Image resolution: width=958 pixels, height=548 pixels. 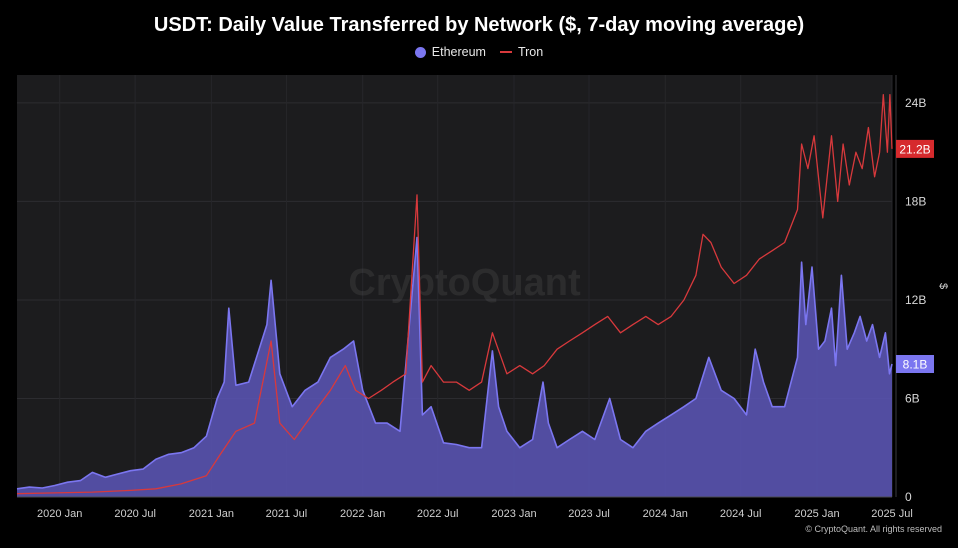 What do you see at coordinates (908, 497) in the screenshot?
I see `y-tick-label: 0` at bounding box center [908, 497].